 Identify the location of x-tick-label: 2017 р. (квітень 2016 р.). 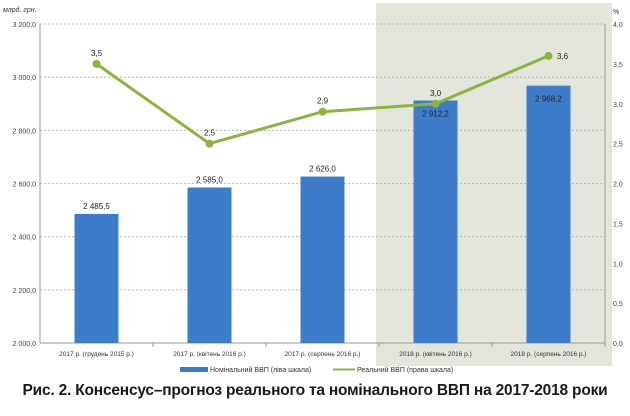
(209, 354).